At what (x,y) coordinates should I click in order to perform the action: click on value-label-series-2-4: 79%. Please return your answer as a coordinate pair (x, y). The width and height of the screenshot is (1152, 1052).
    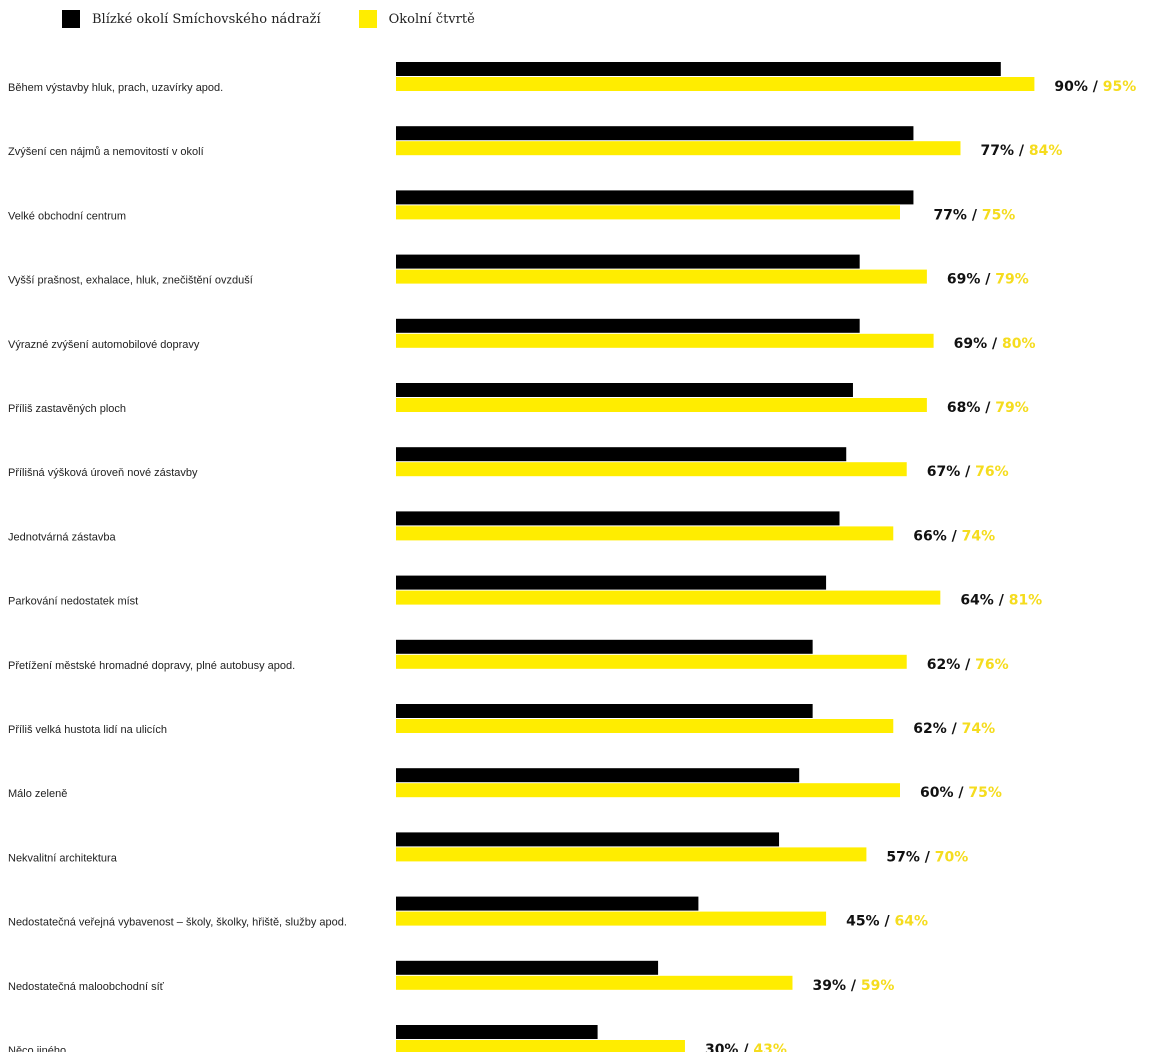
    Looking at the image, I should click on (1012, 280).